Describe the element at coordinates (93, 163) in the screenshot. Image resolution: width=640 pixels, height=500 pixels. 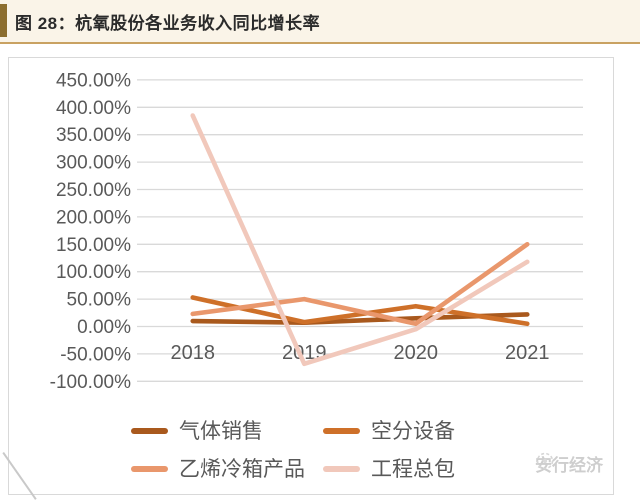
I see `y-tick-label: 300.00%` at that location.